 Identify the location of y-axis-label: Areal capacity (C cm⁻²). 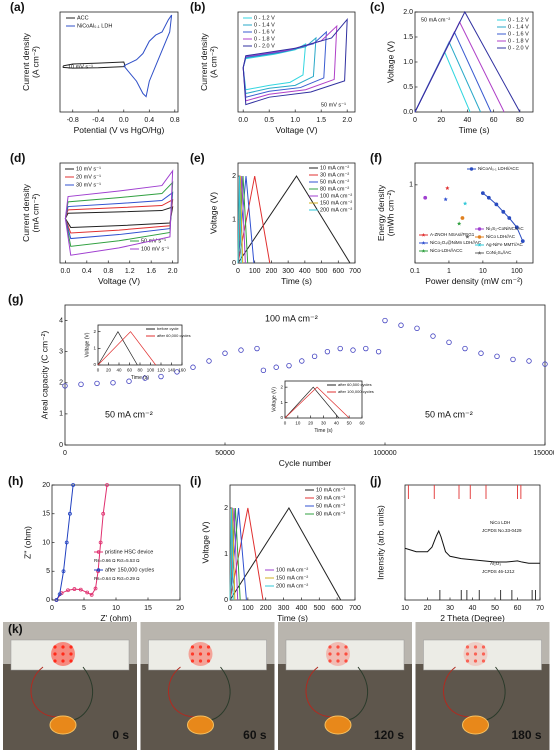
(44, 375).